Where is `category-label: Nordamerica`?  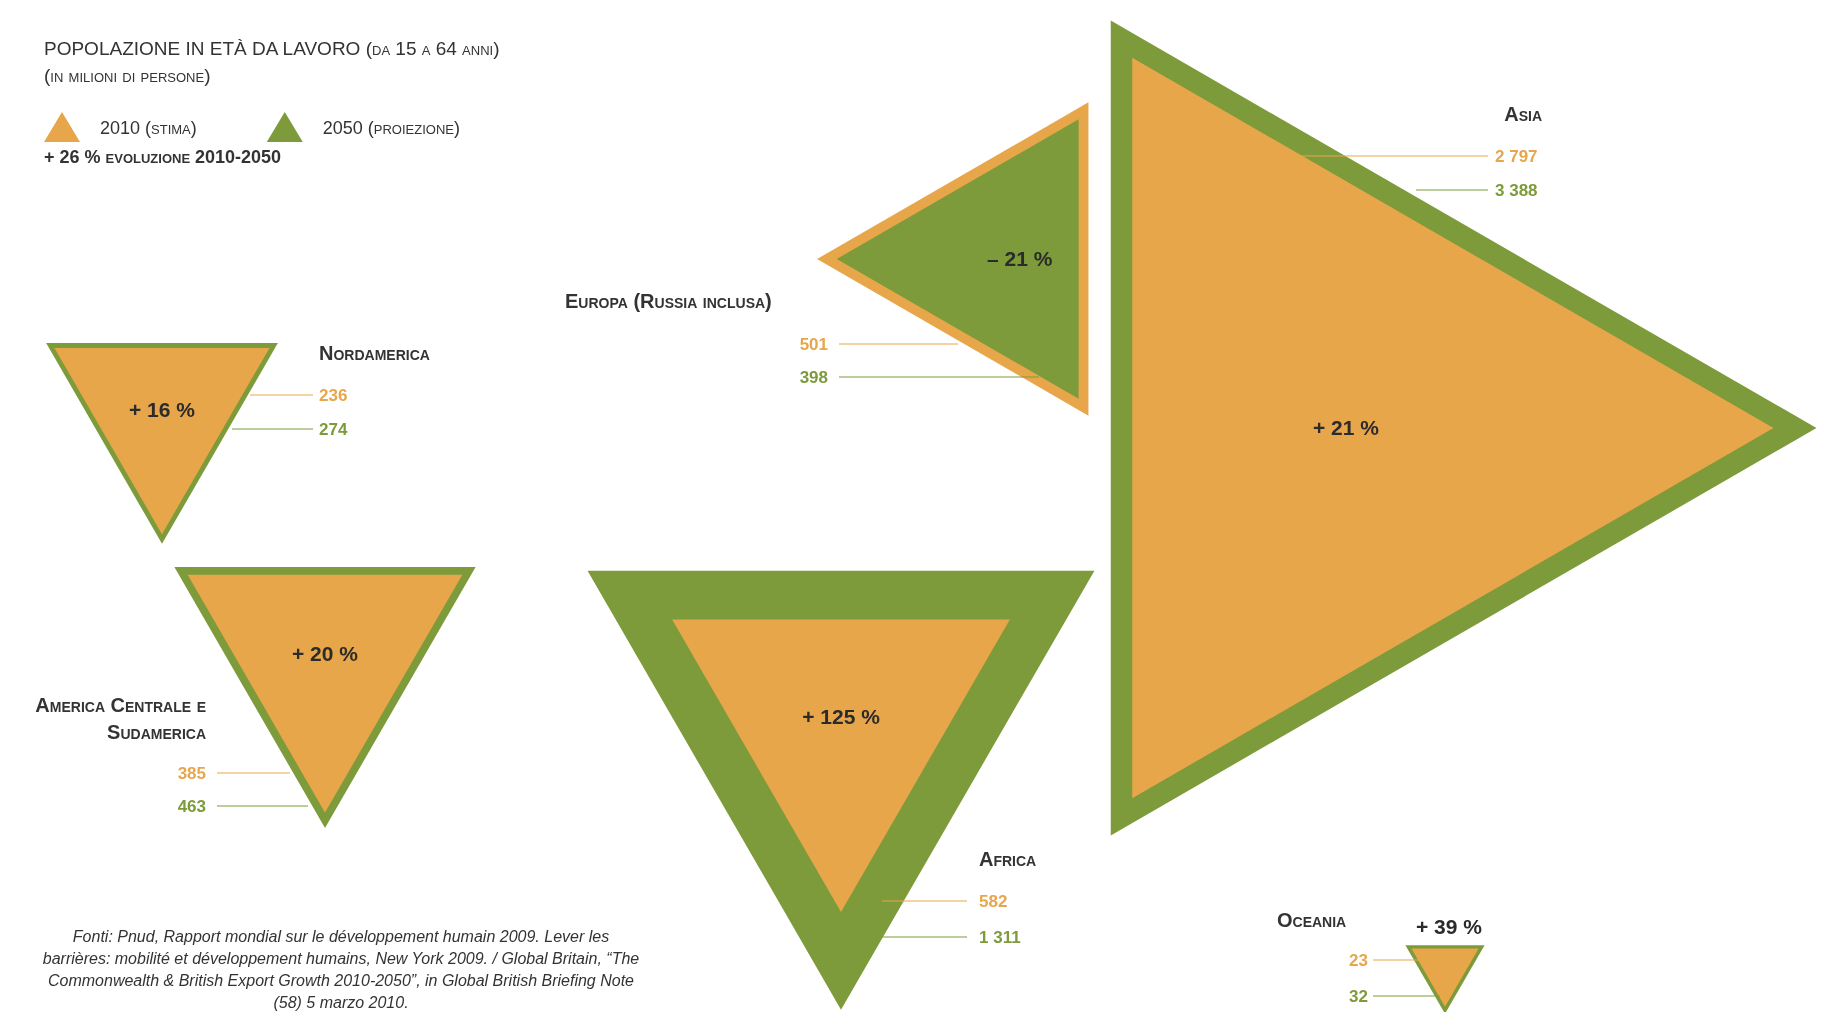
category-label: Nordamerica is located at coordinates (374, 353).